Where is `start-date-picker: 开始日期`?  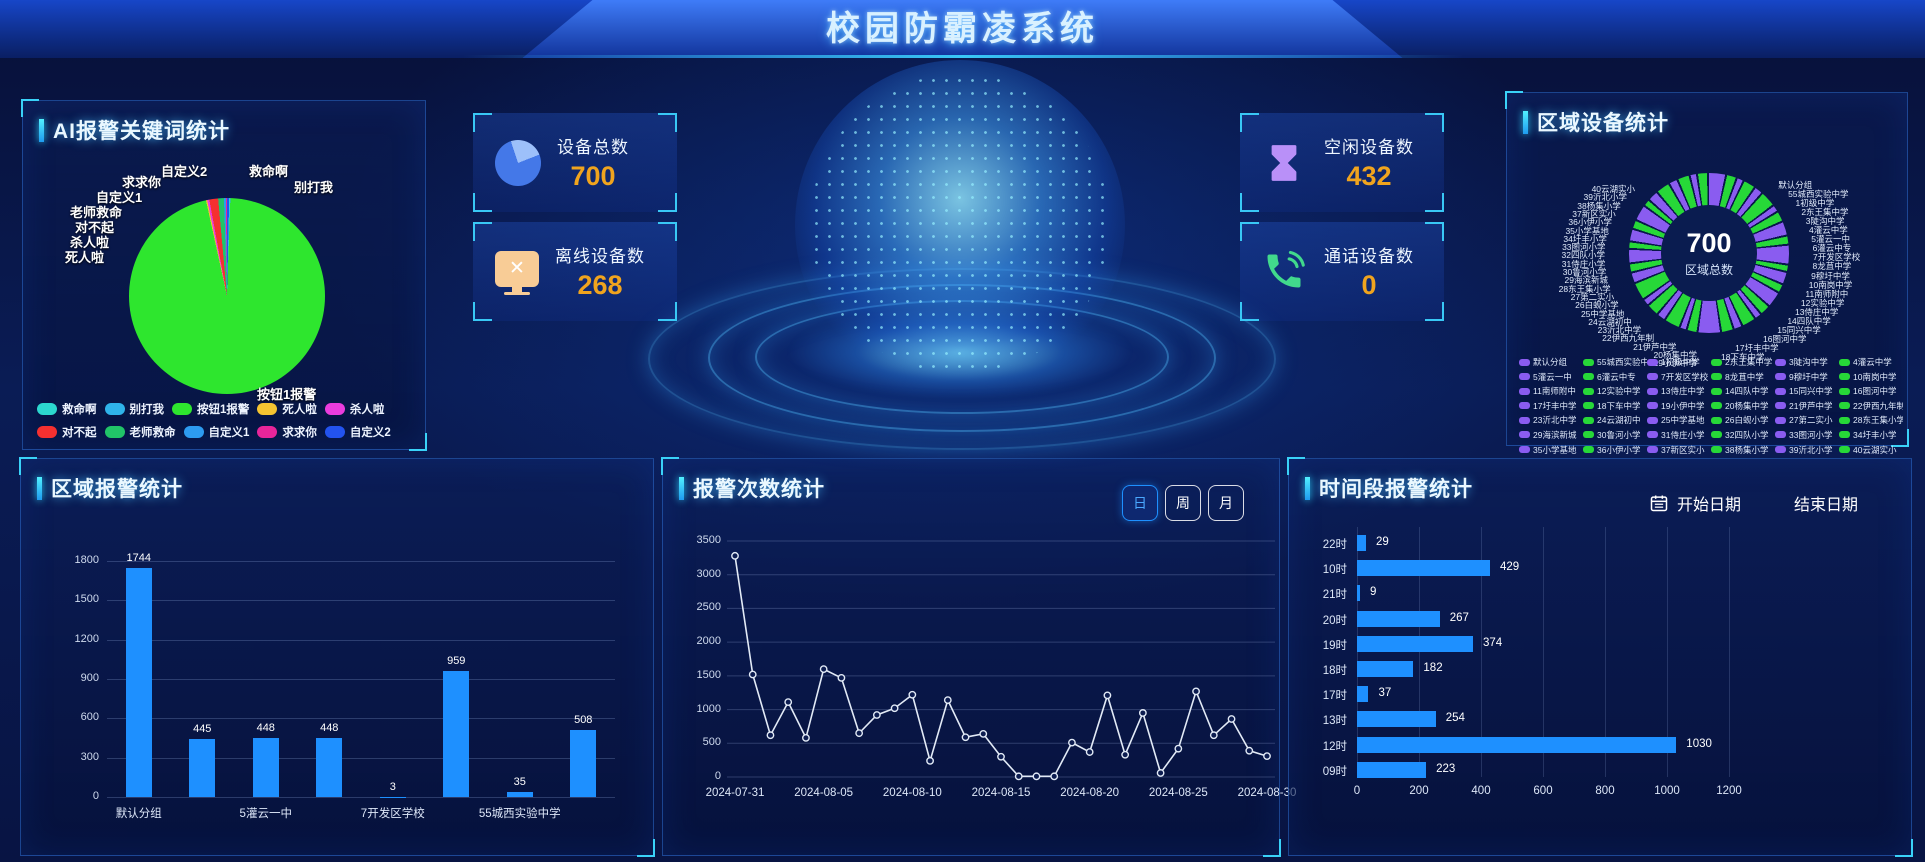
start-date-picker: 开始日期 is located at coordinates (1695, 503).